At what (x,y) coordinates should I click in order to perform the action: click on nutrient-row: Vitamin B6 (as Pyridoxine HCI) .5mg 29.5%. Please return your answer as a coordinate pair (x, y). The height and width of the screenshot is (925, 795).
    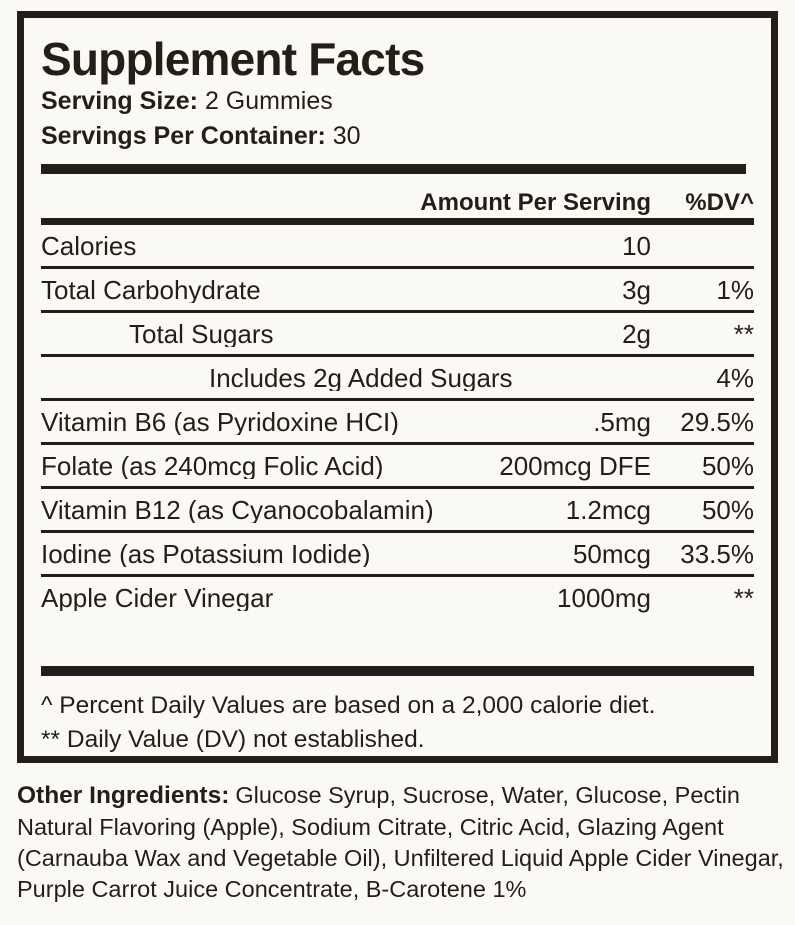
    Looking at the image, I should click on (397, 421).